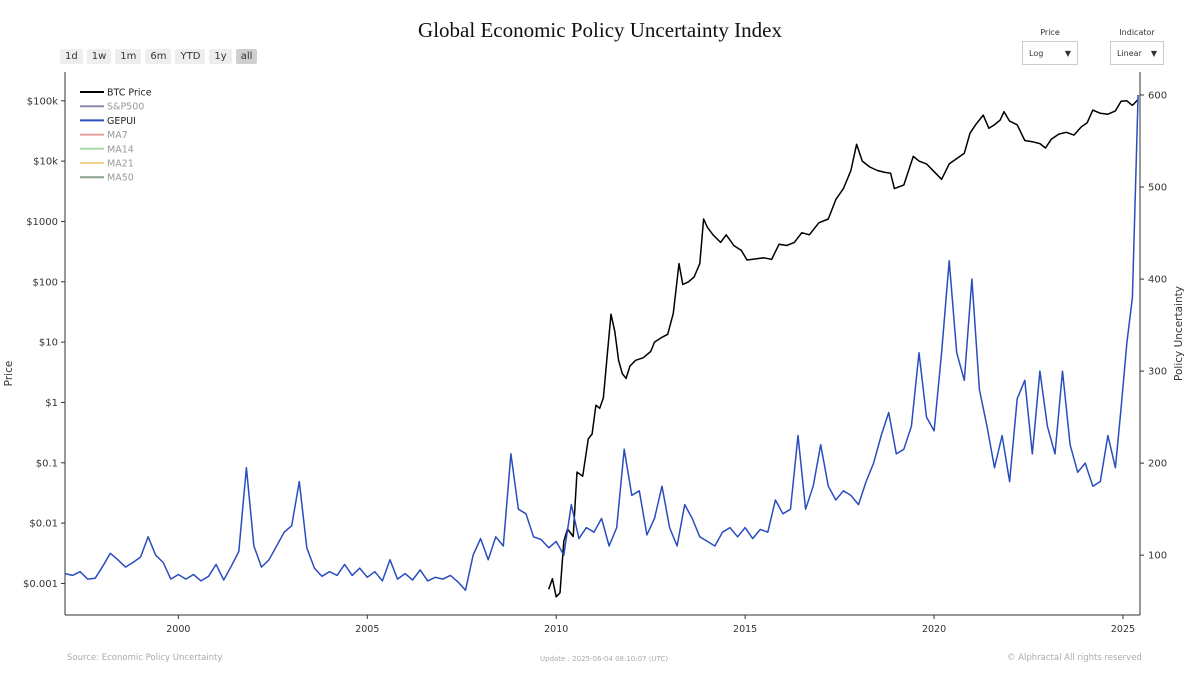 The image size is (1200, 675). Describe the element at coordinates (1137, 32) in the screenshot. I see `indicator-scale-label: Indicator` at that location.